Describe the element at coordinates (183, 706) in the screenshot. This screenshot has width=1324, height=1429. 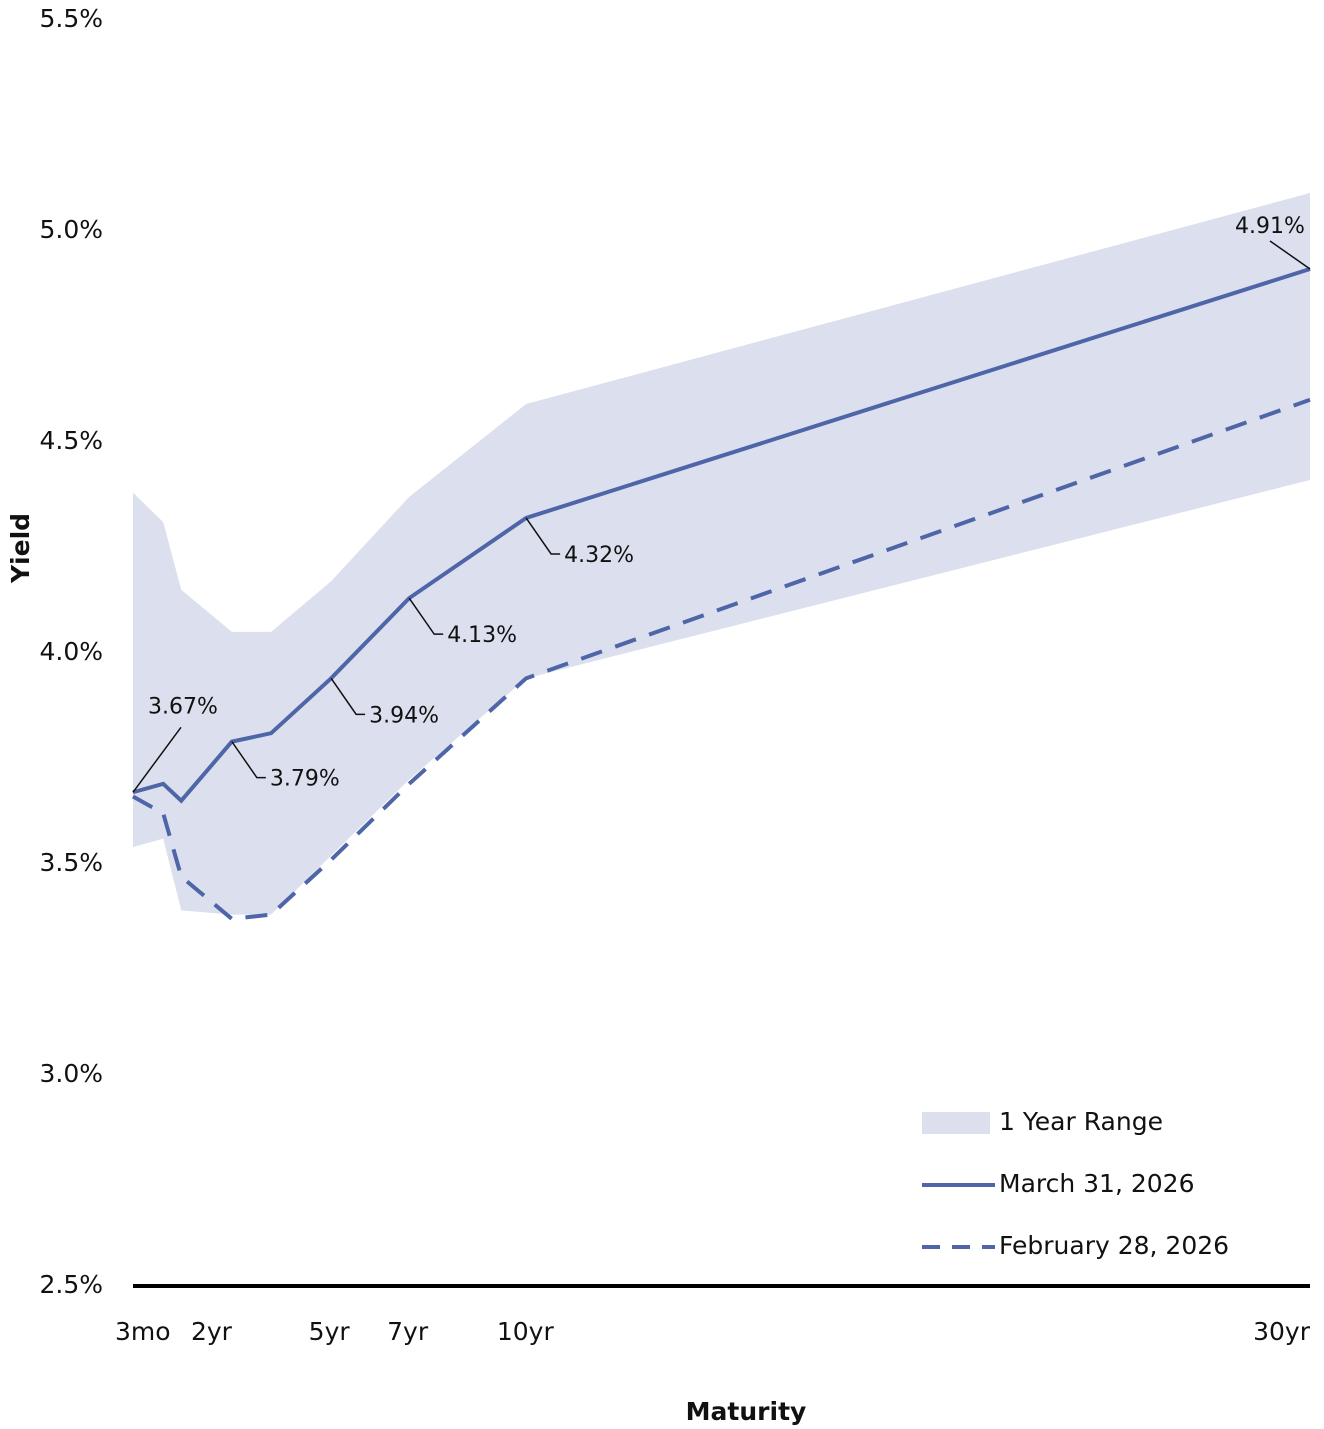
I see `data-label: 3.67%` at that location.